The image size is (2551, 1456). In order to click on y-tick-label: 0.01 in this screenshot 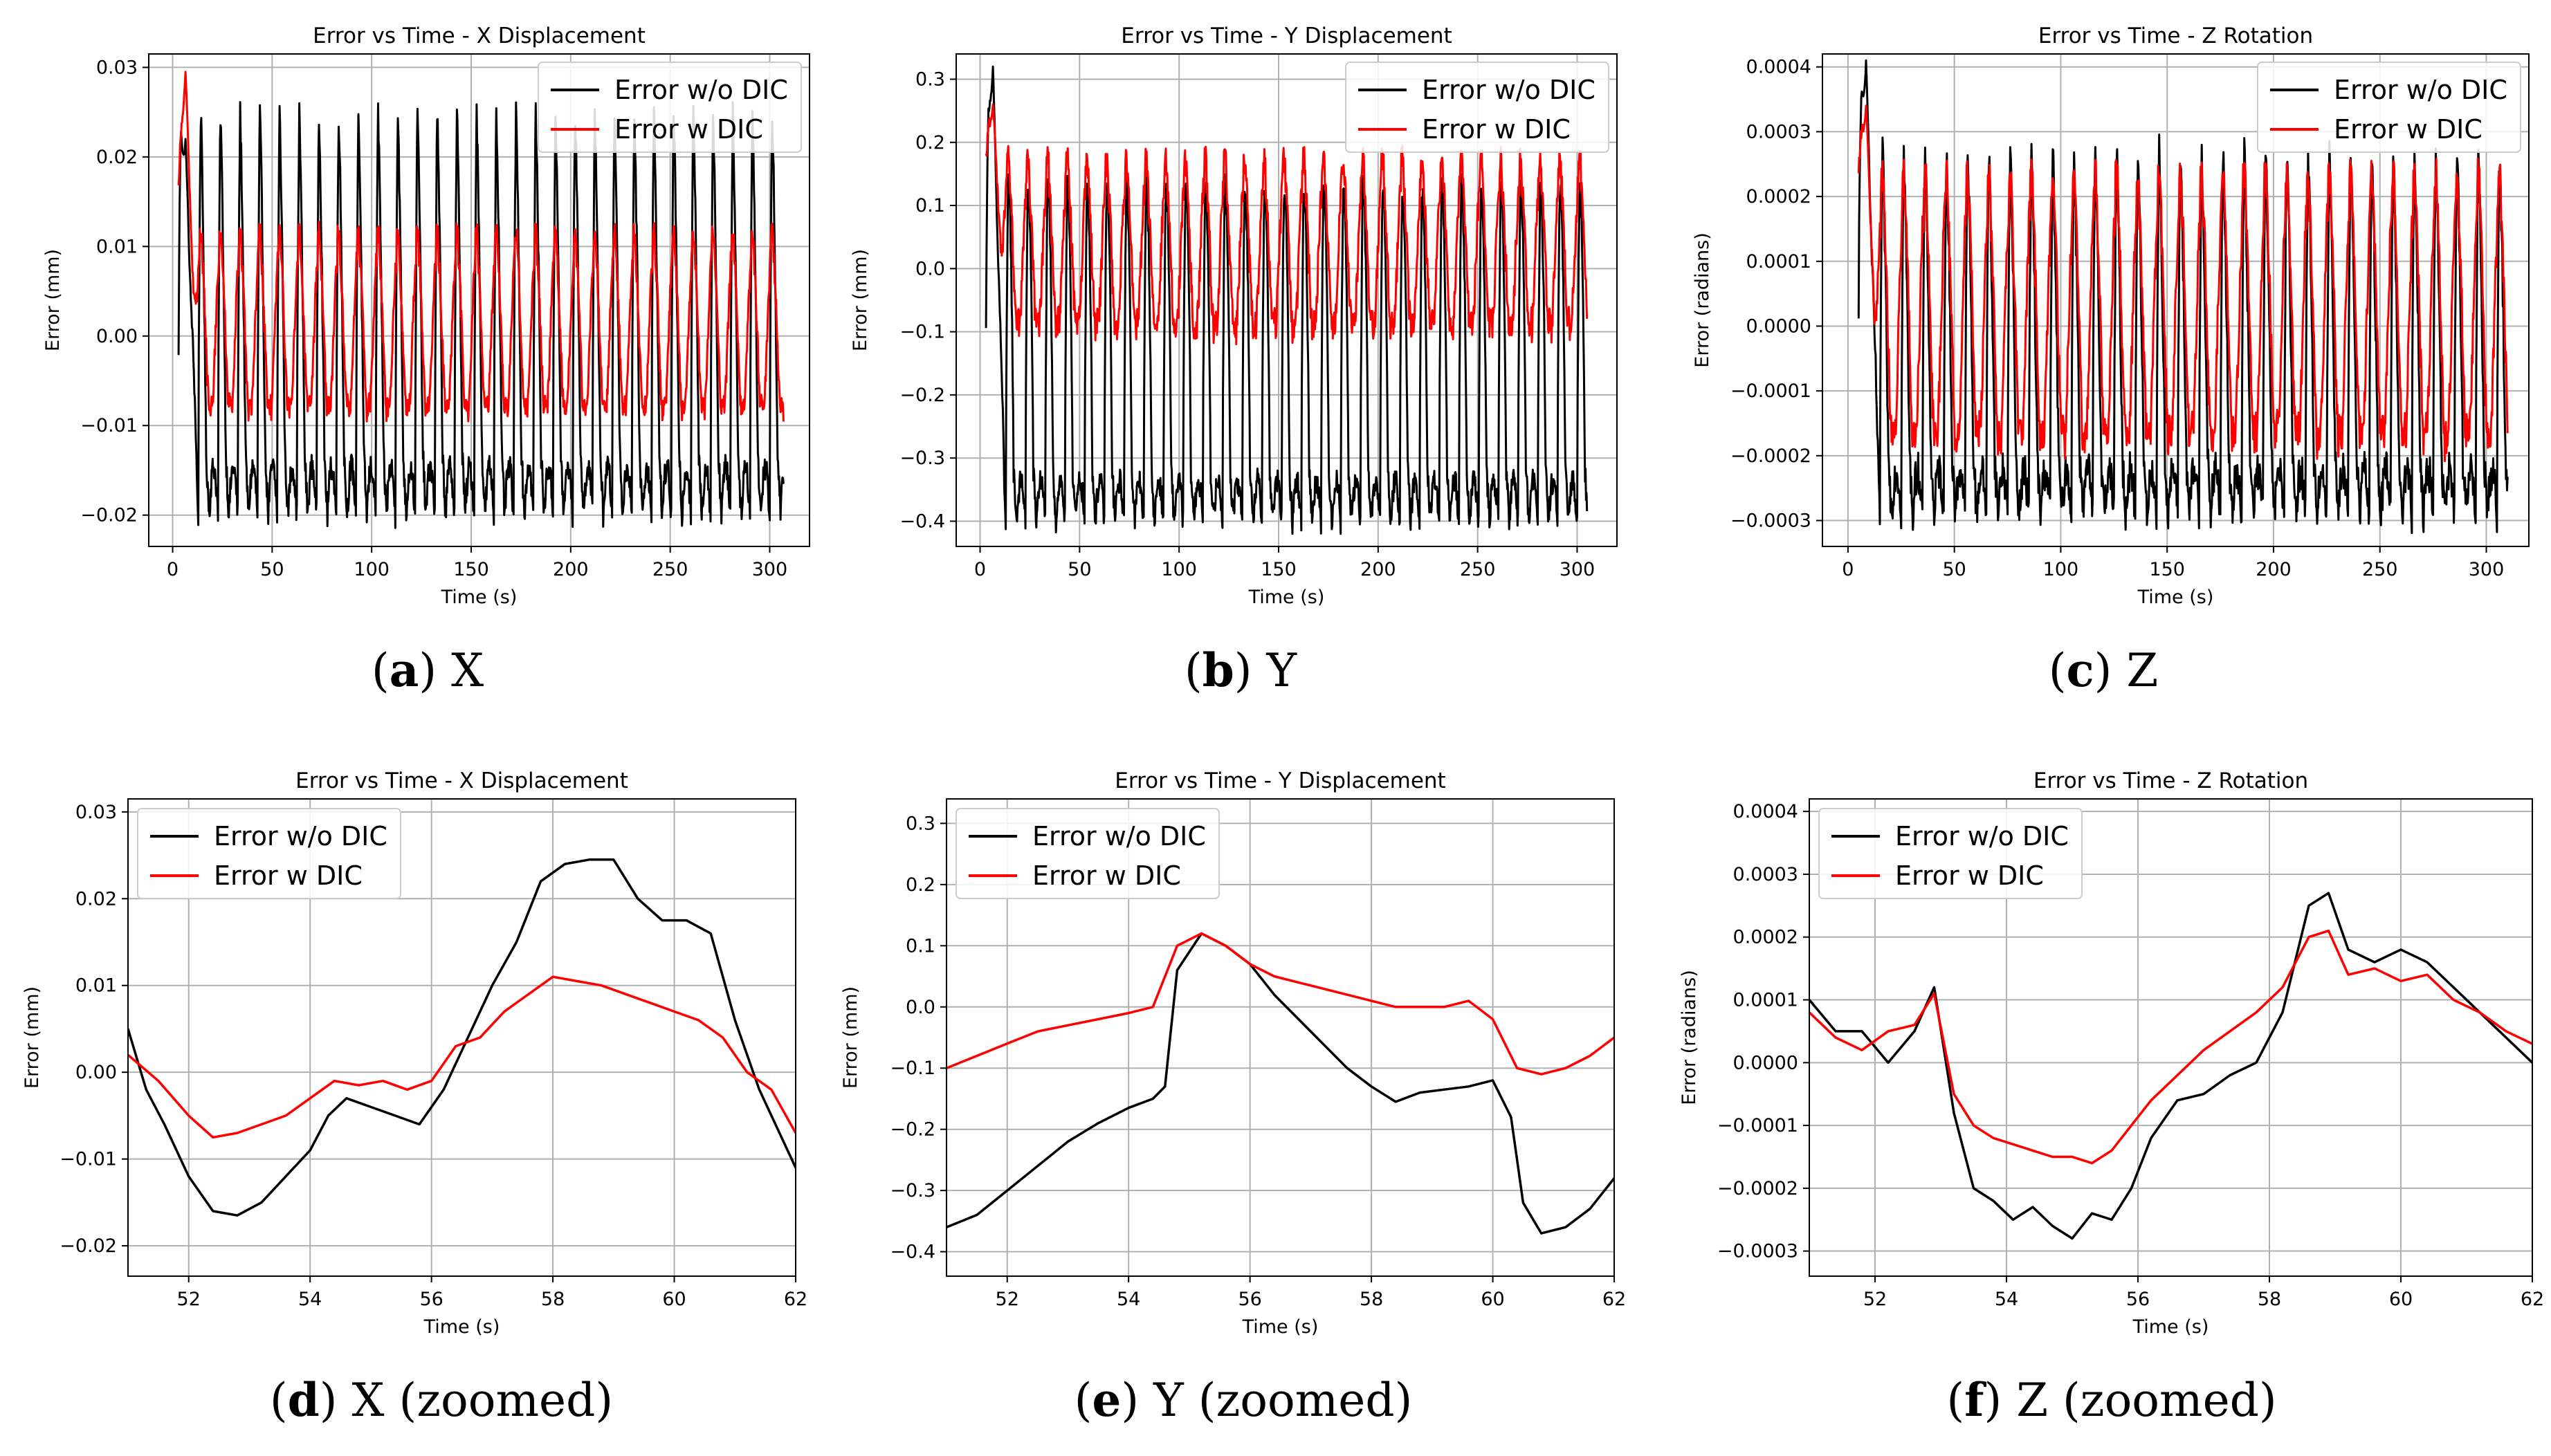, I will do `click(96, 986)`.